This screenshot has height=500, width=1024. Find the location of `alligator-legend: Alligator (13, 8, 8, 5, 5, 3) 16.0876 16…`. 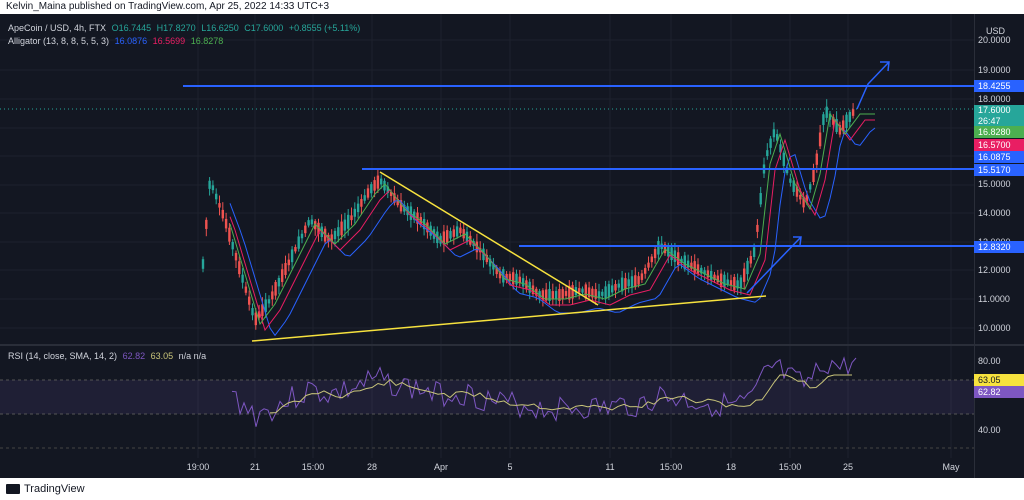

alligator-legend: Alligator (13, 8, 8, 5, 5, 3) 16.0876 16… is located at coordinates (117, 41).